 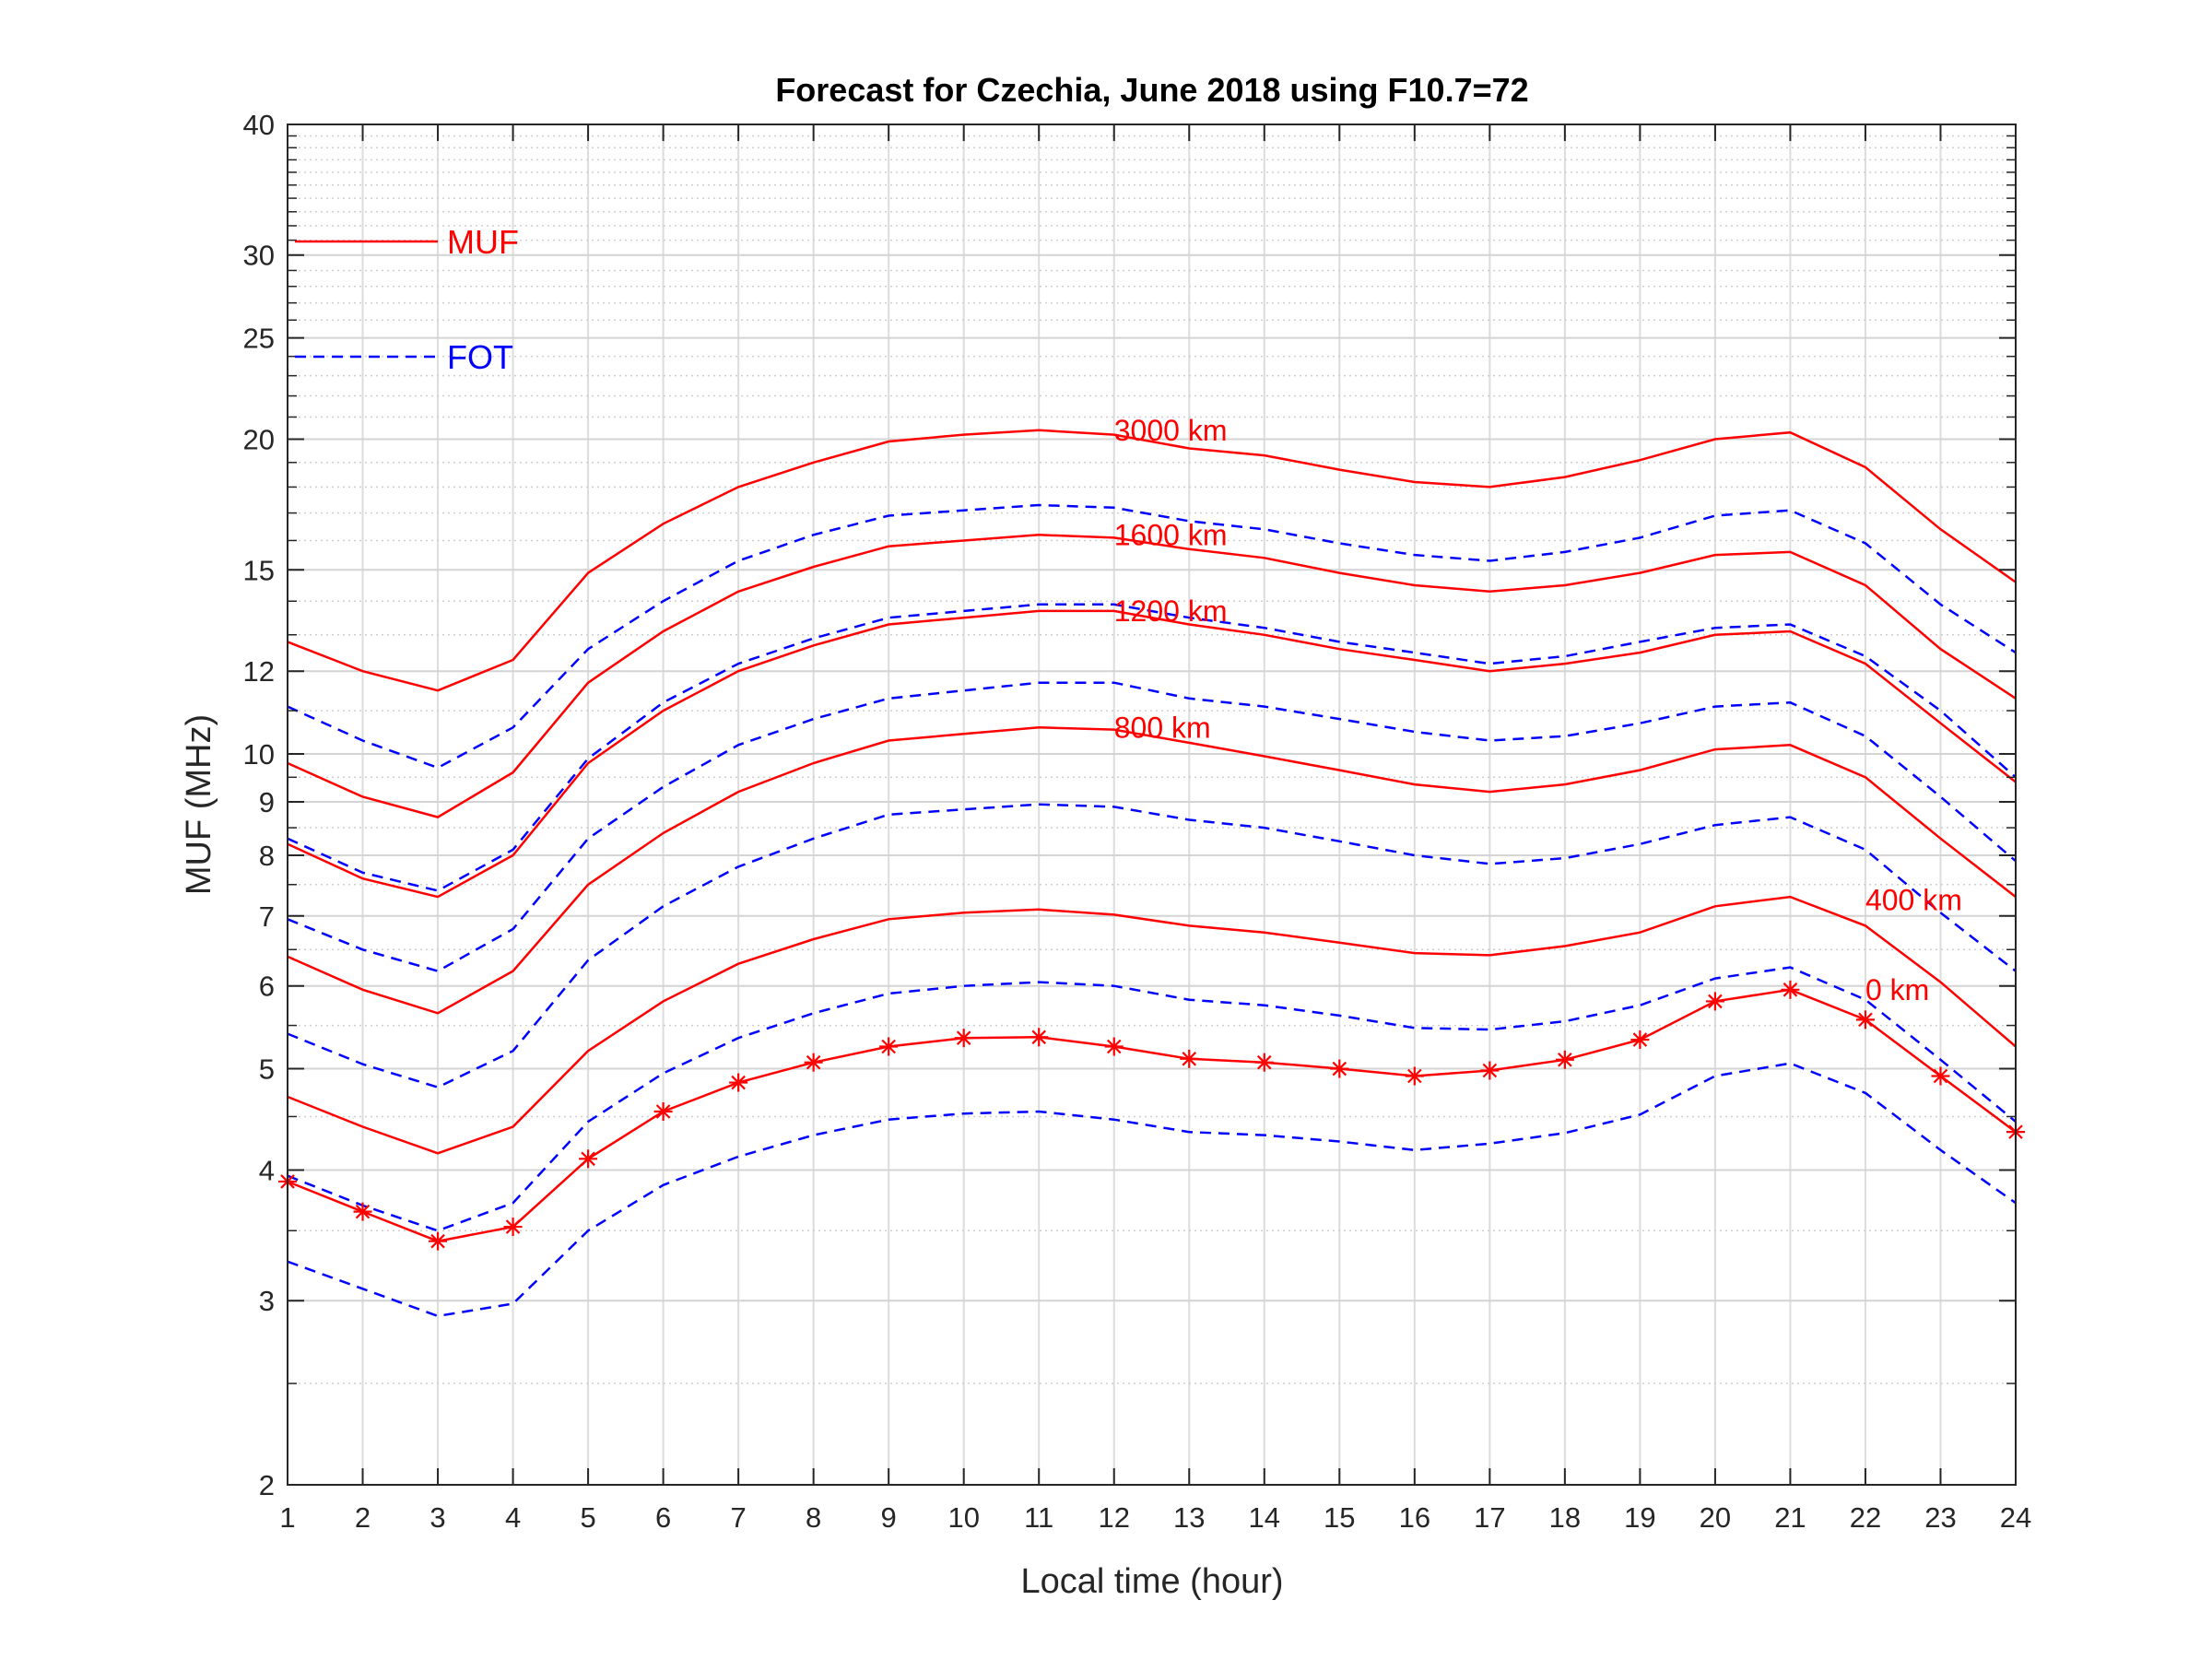 What do you see at coordinates (587, 1517) in the screenshot?
I see `x-tick-label: 5` at bounding box center [587, 1517].